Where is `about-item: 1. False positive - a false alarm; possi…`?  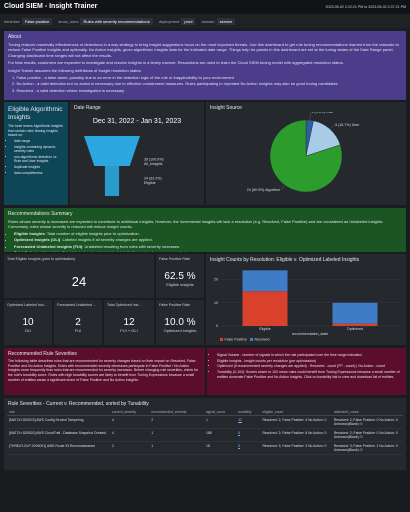
about-item: 1. False positive - a false alarm; possi… is located at coordinates (123, 77).